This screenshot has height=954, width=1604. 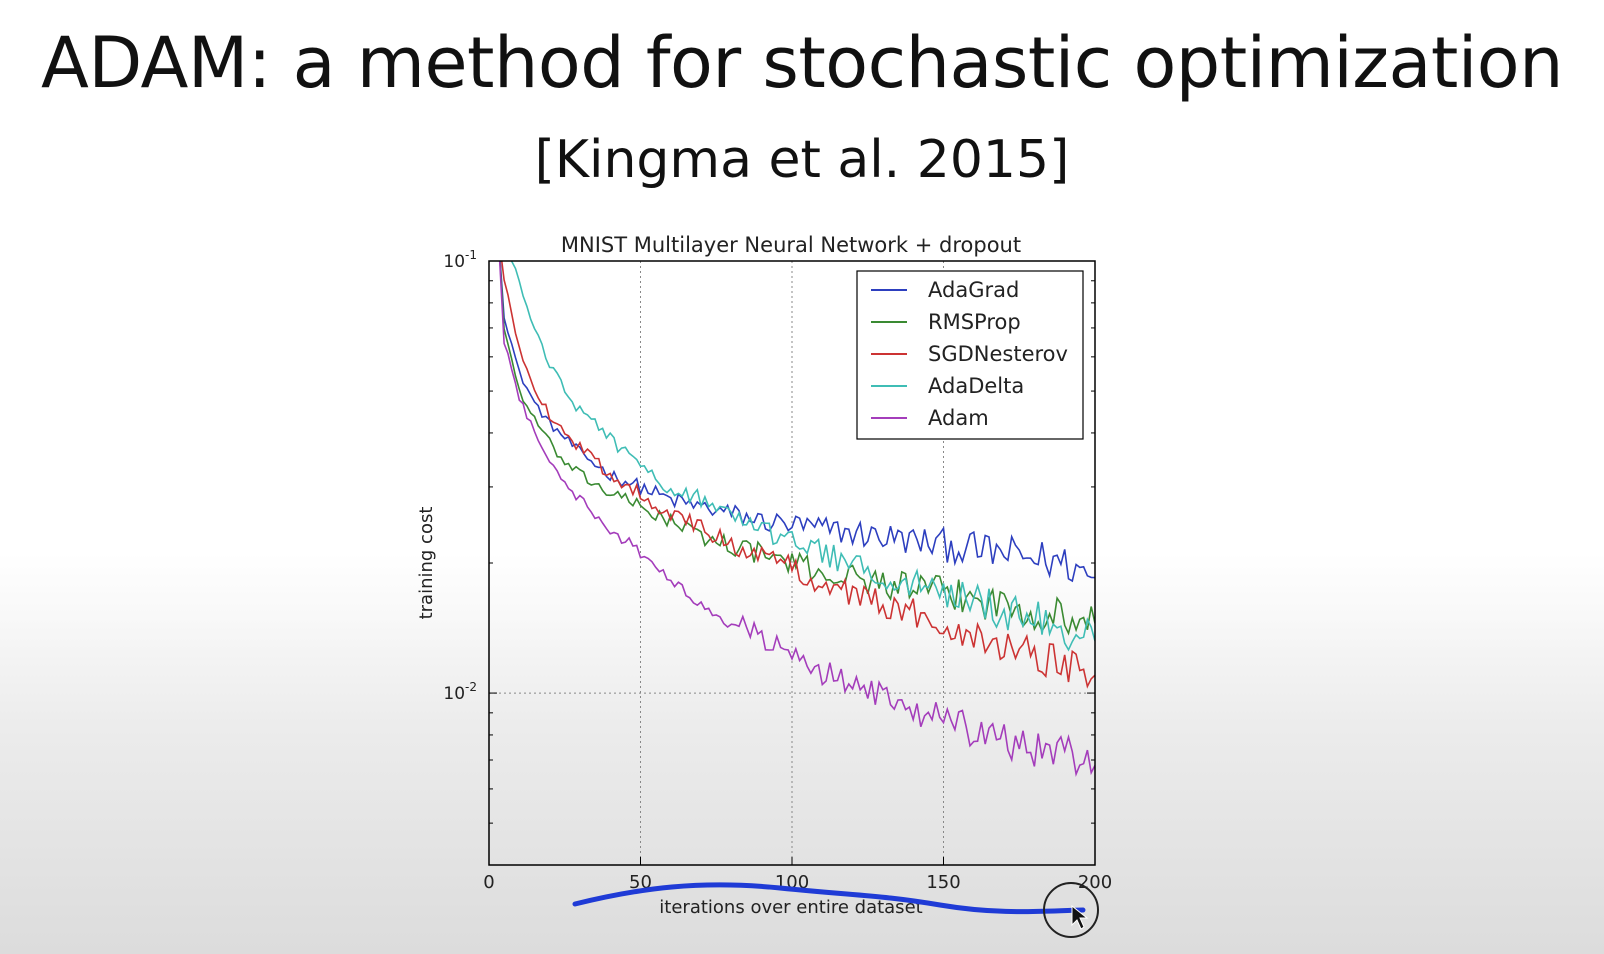 I want to click on slide-subtitle: [Kingma et al. 2015], so click(x=802, y=160).